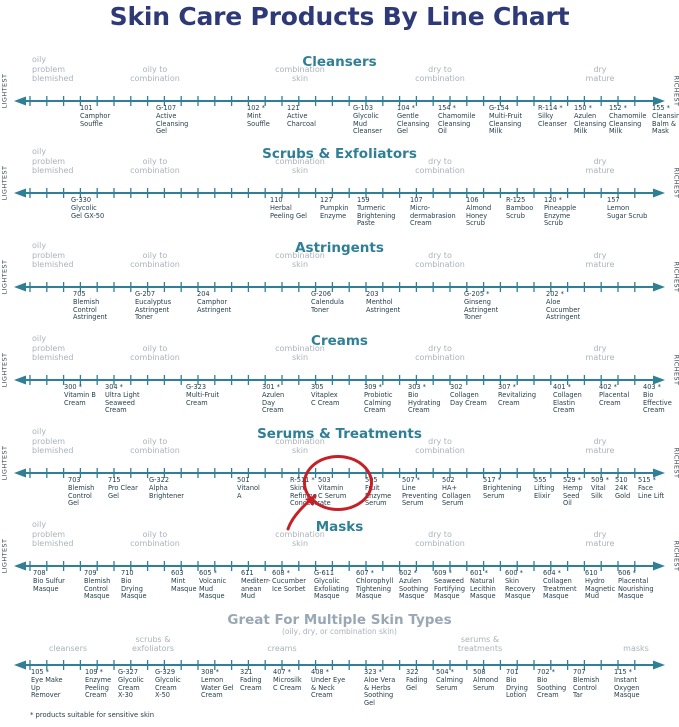 The height and width of the screenshot is (727, 679). What do you see at coordinates (520, 208) in the screenshot?
I see `product-label: R-125 Bamboo Scrub` at bounding box center [520, 208].